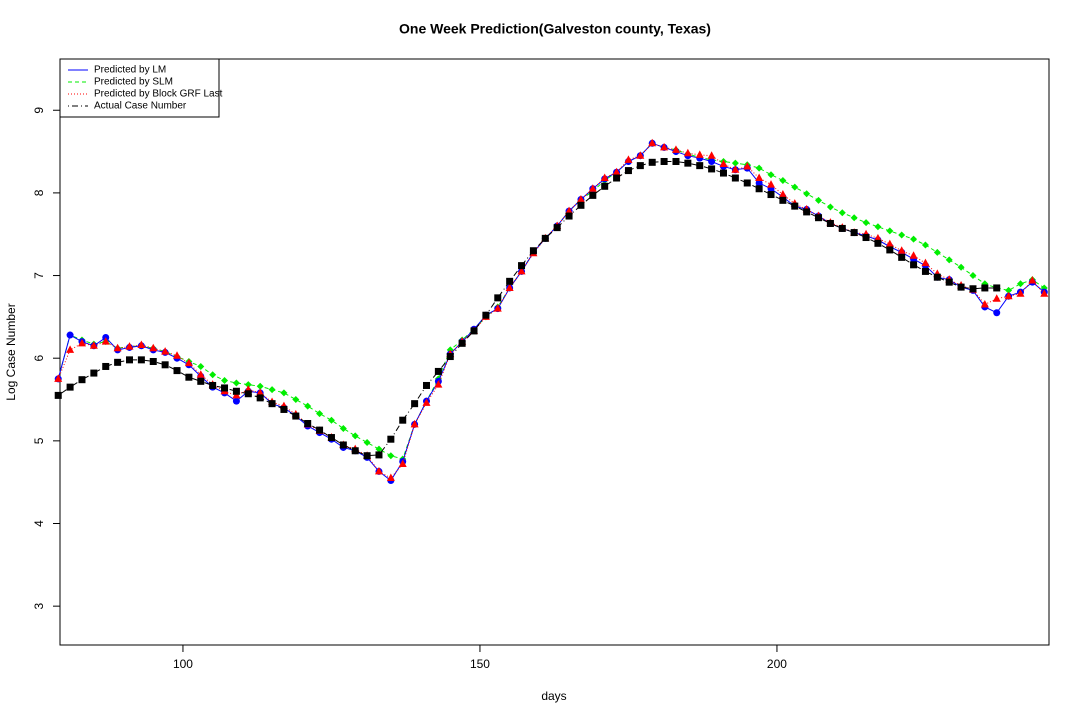 This screenshot has height=720, width=1080. What do you see at coordinates (553, 696) in the screenshot?
I see `x-axis-label: days` at bounding box center [553, 696].